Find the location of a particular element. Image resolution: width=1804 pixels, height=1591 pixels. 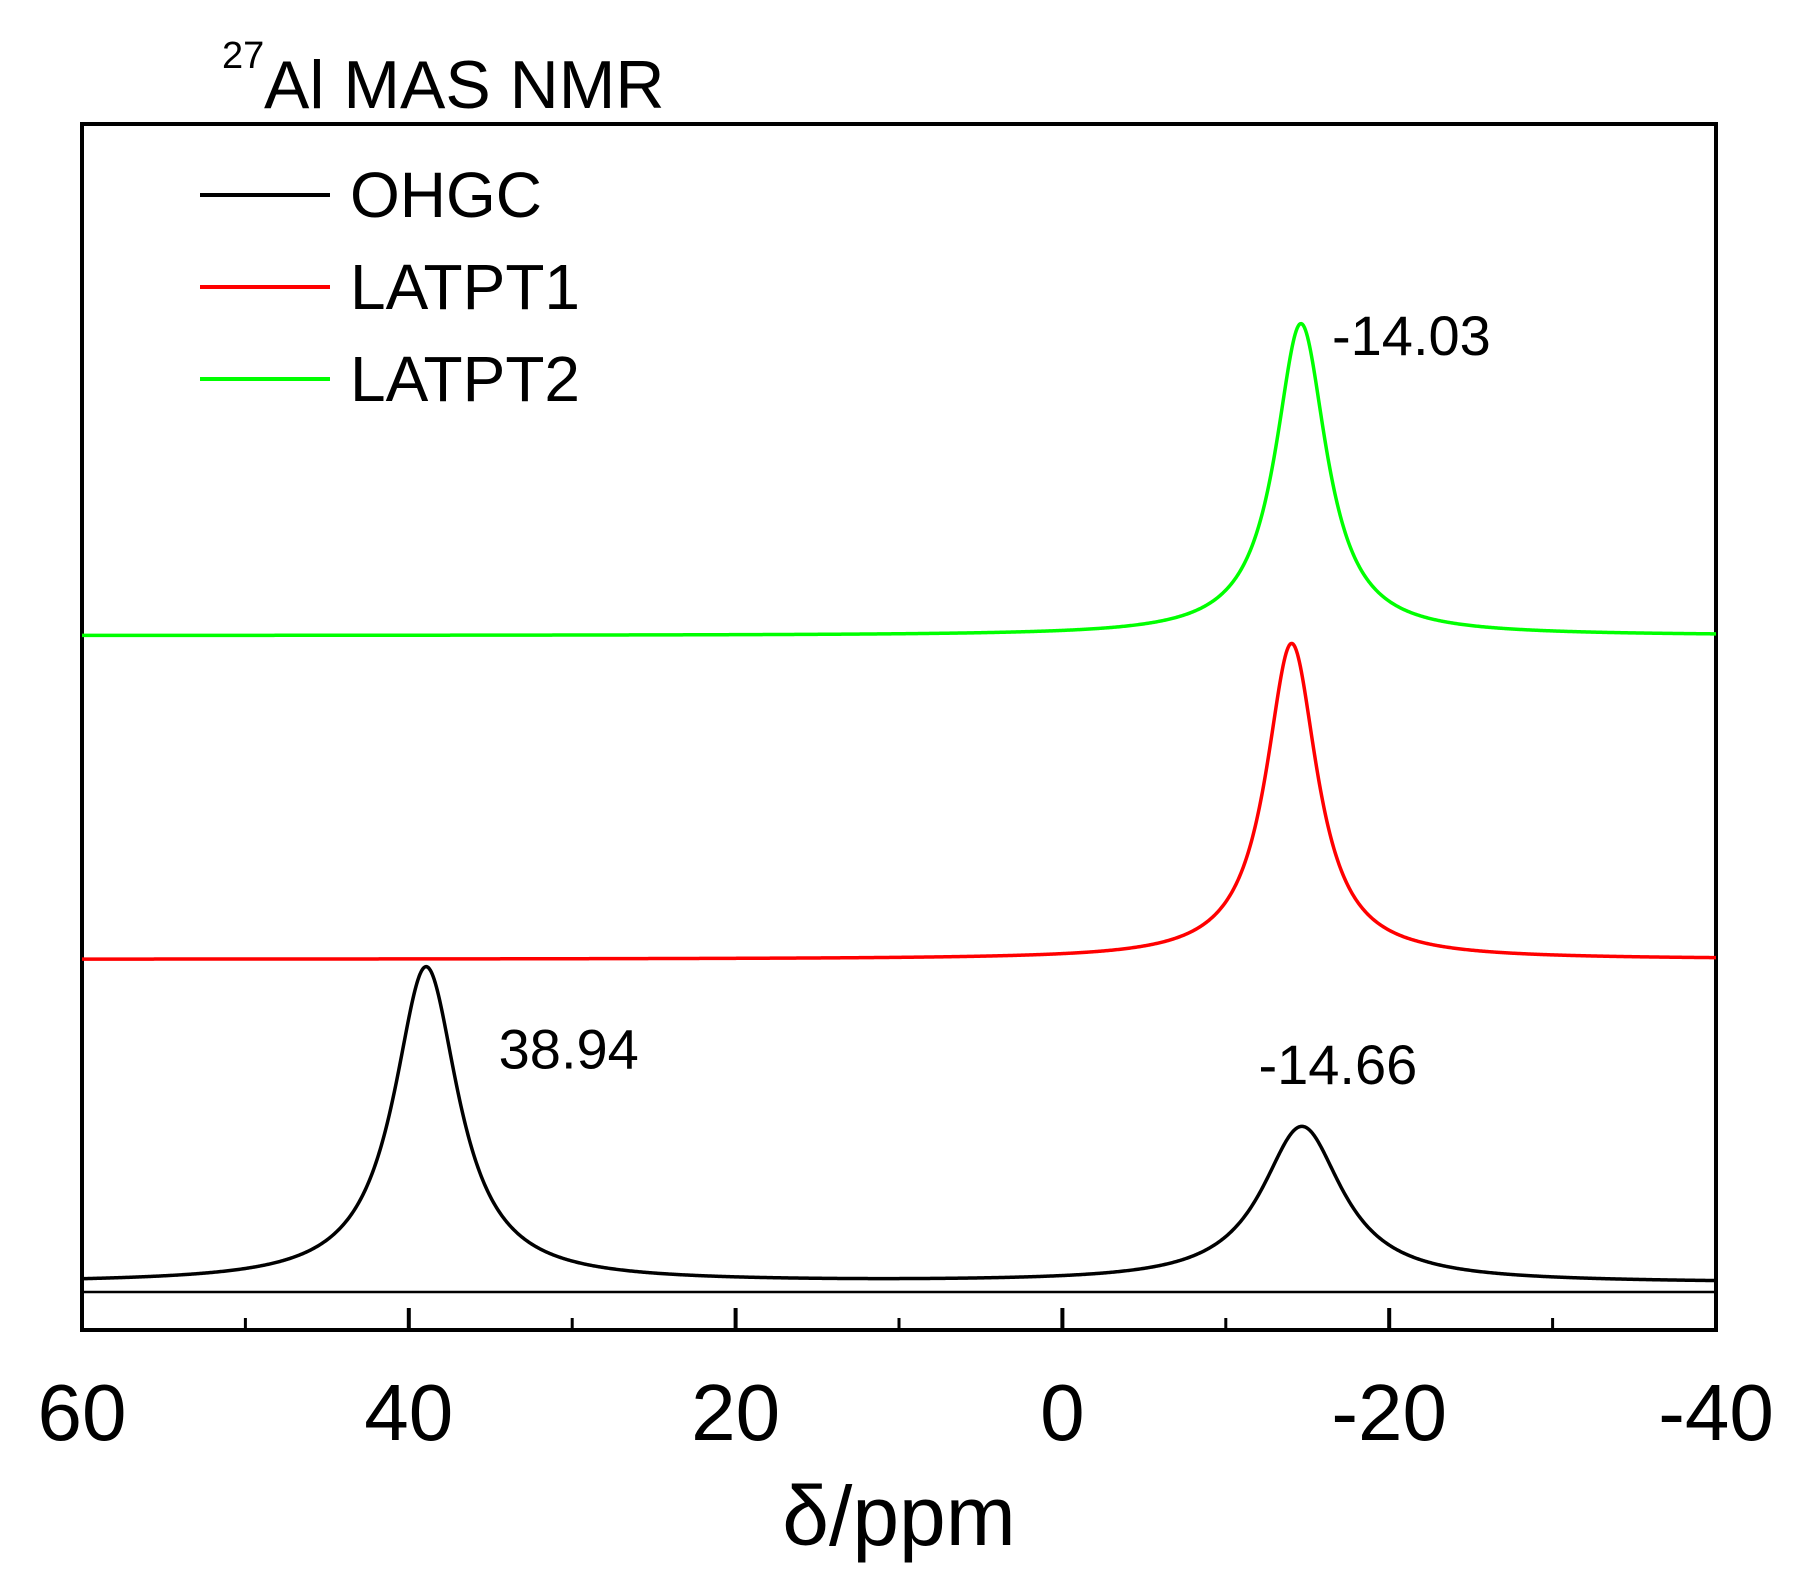

x-tick-label: 0 is located at coordinates (1062, 1412).